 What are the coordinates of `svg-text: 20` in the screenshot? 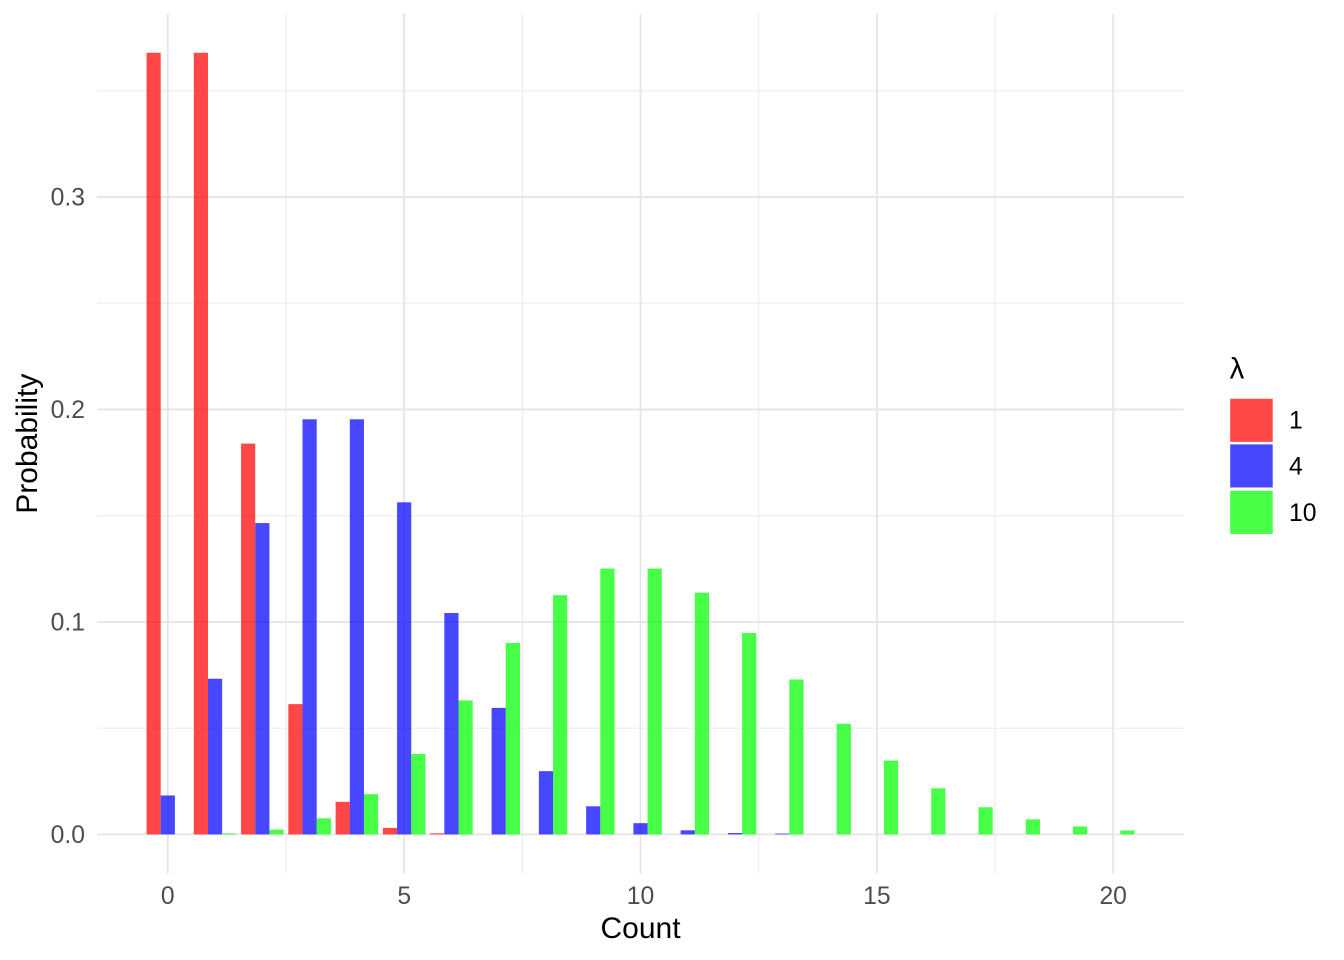 It's located at (1112, 896).